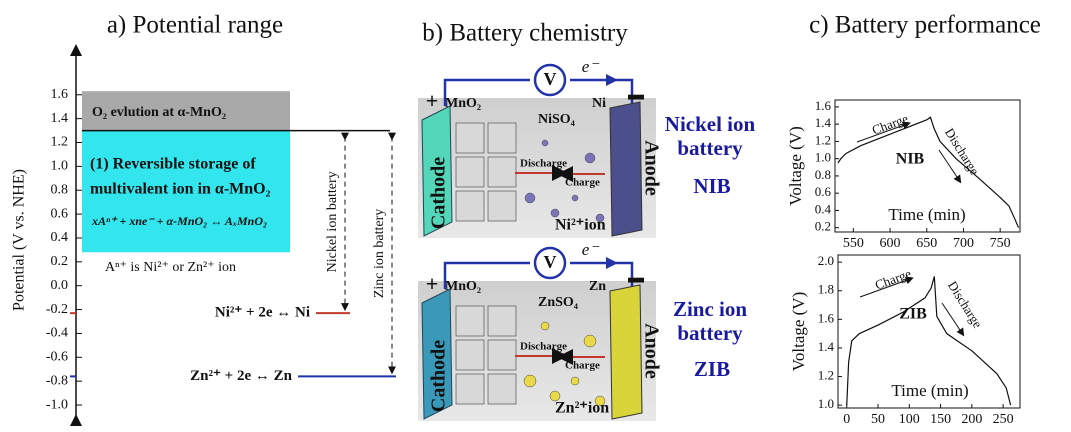  What do you see at coordinates (558, 302) in the screenshot?
I see `electrolyte: ZnSO₄` at bounding box center [558, 302].